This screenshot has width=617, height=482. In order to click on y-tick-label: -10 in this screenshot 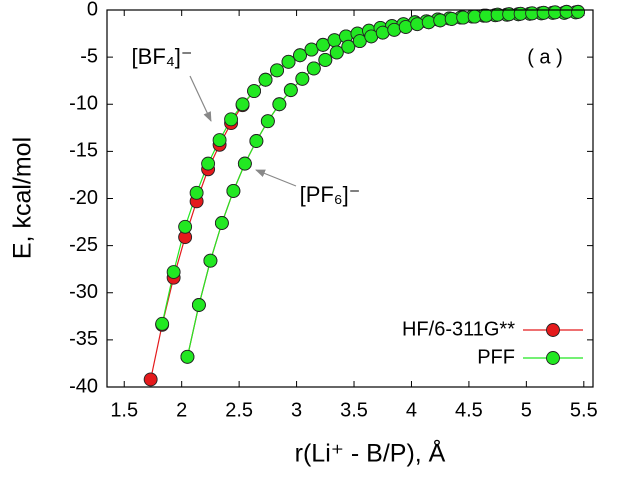, I will do `click(83, 104)`.